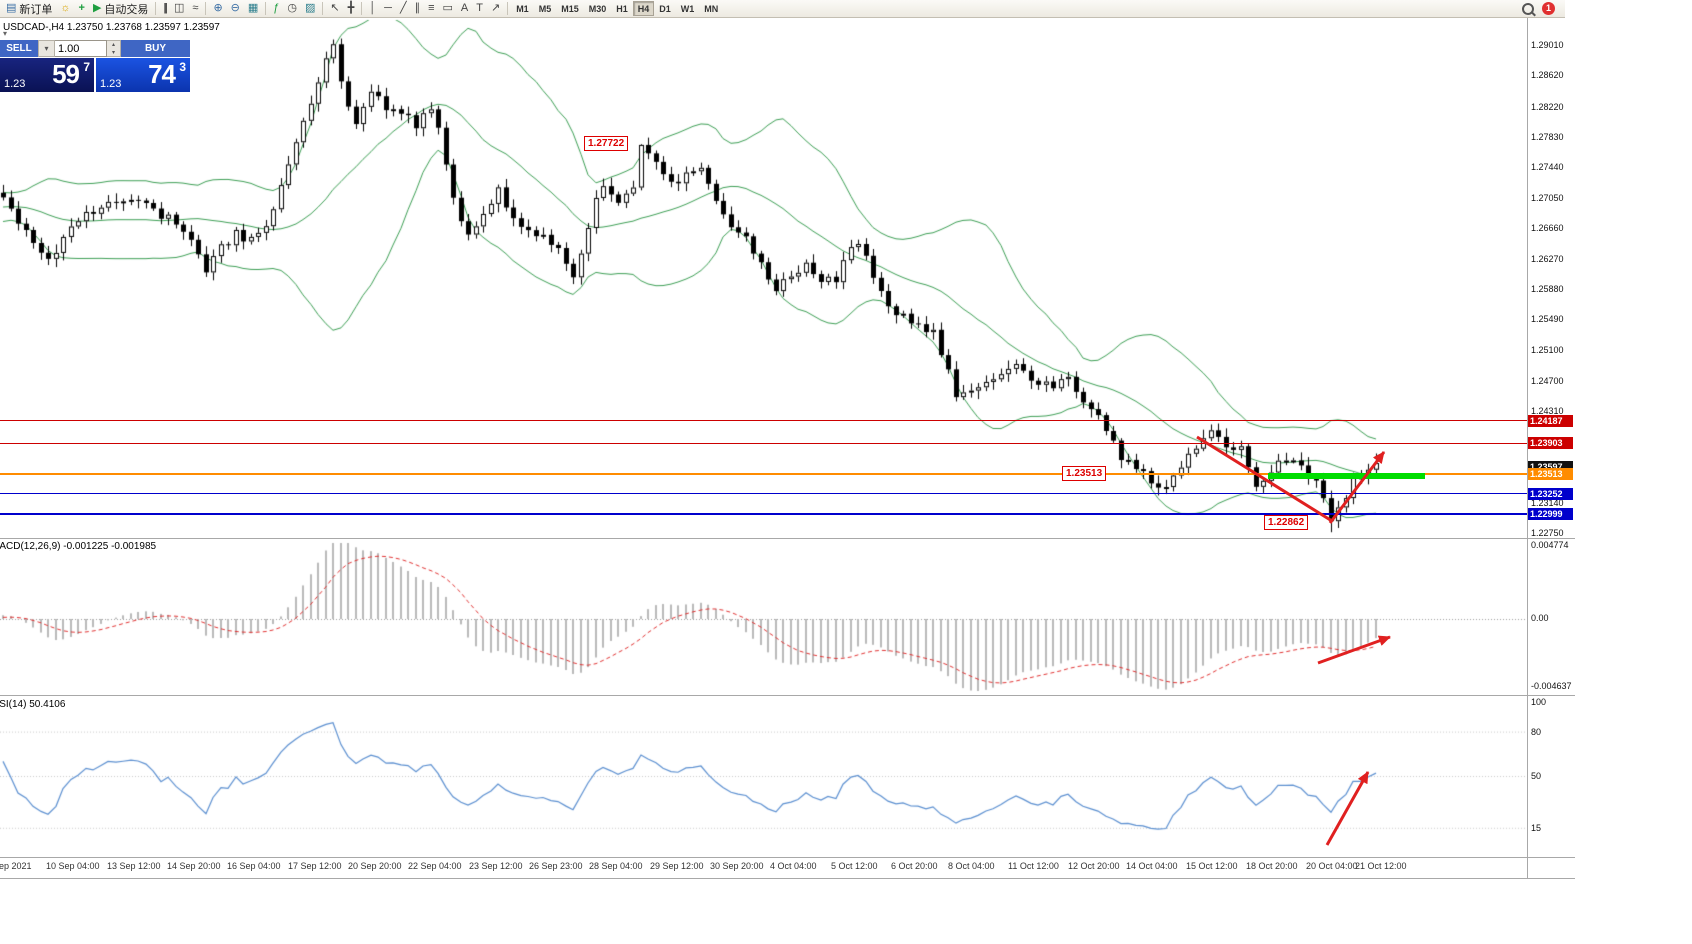 This screenshot has height=944, width=1692. I want to click on price-axis-border, so click(1527, 448).